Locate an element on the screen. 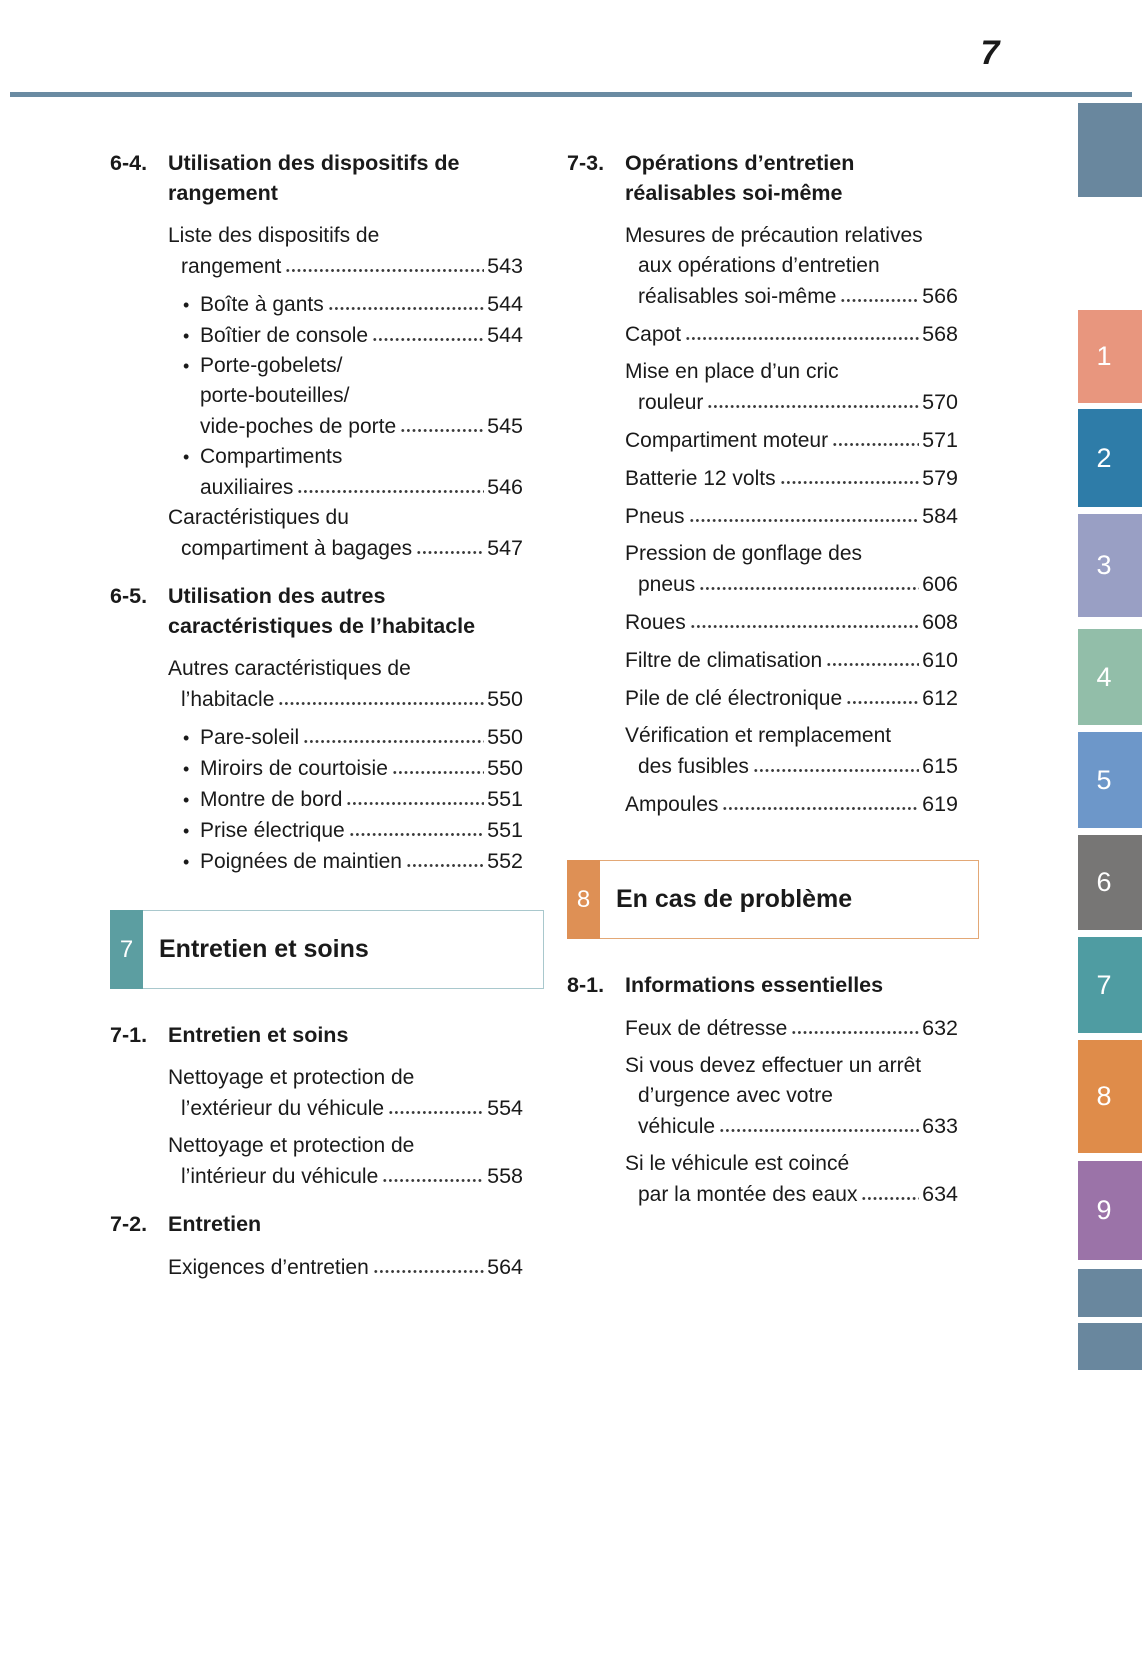 This screenshot has height=1654, width=1142. chapter-tab-7: 7 is located at coordinates (1110, 985).